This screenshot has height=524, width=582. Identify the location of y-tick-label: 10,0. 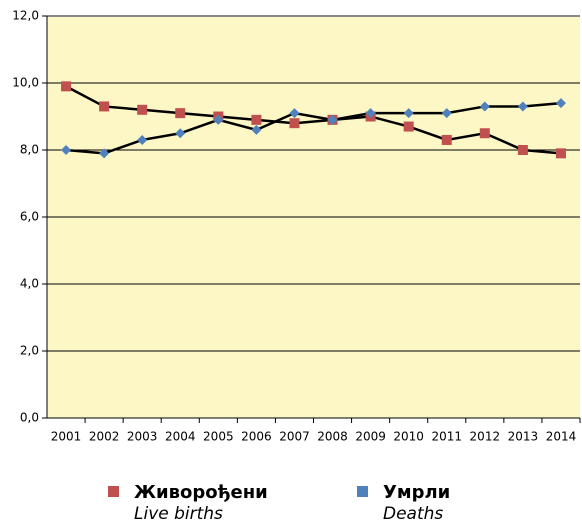
(25, 83).